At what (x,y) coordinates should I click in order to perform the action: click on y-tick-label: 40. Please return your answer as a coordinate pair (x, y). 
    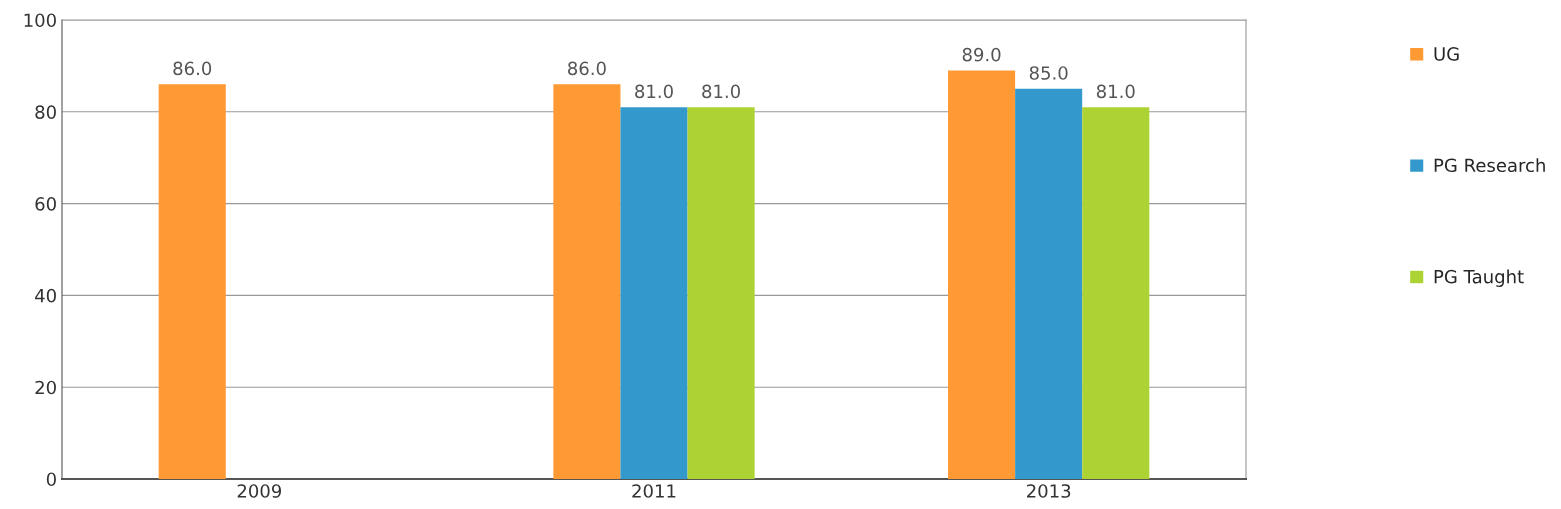
    Looking at the image, I should click on (45, 295).